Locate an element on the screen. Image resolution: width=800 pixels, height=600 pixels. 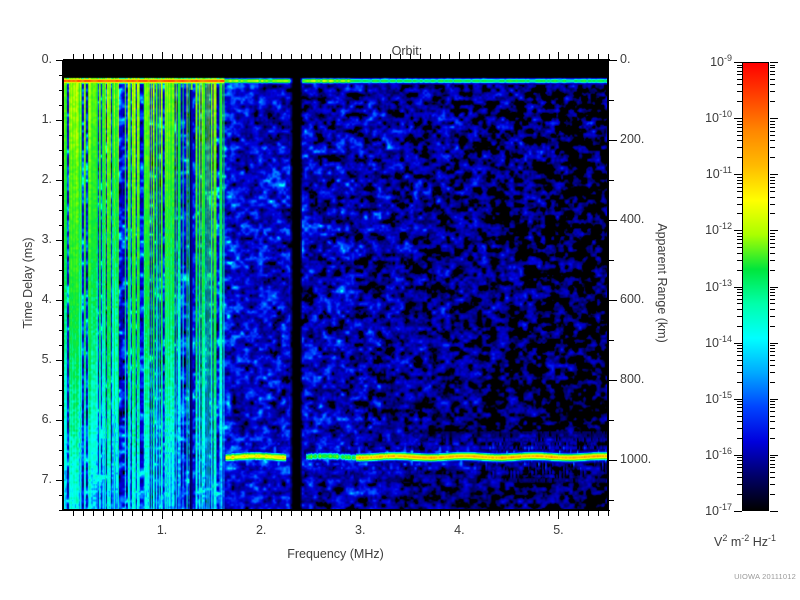
y-tick-label-right: 1000. is located at coordinates (636, 459).